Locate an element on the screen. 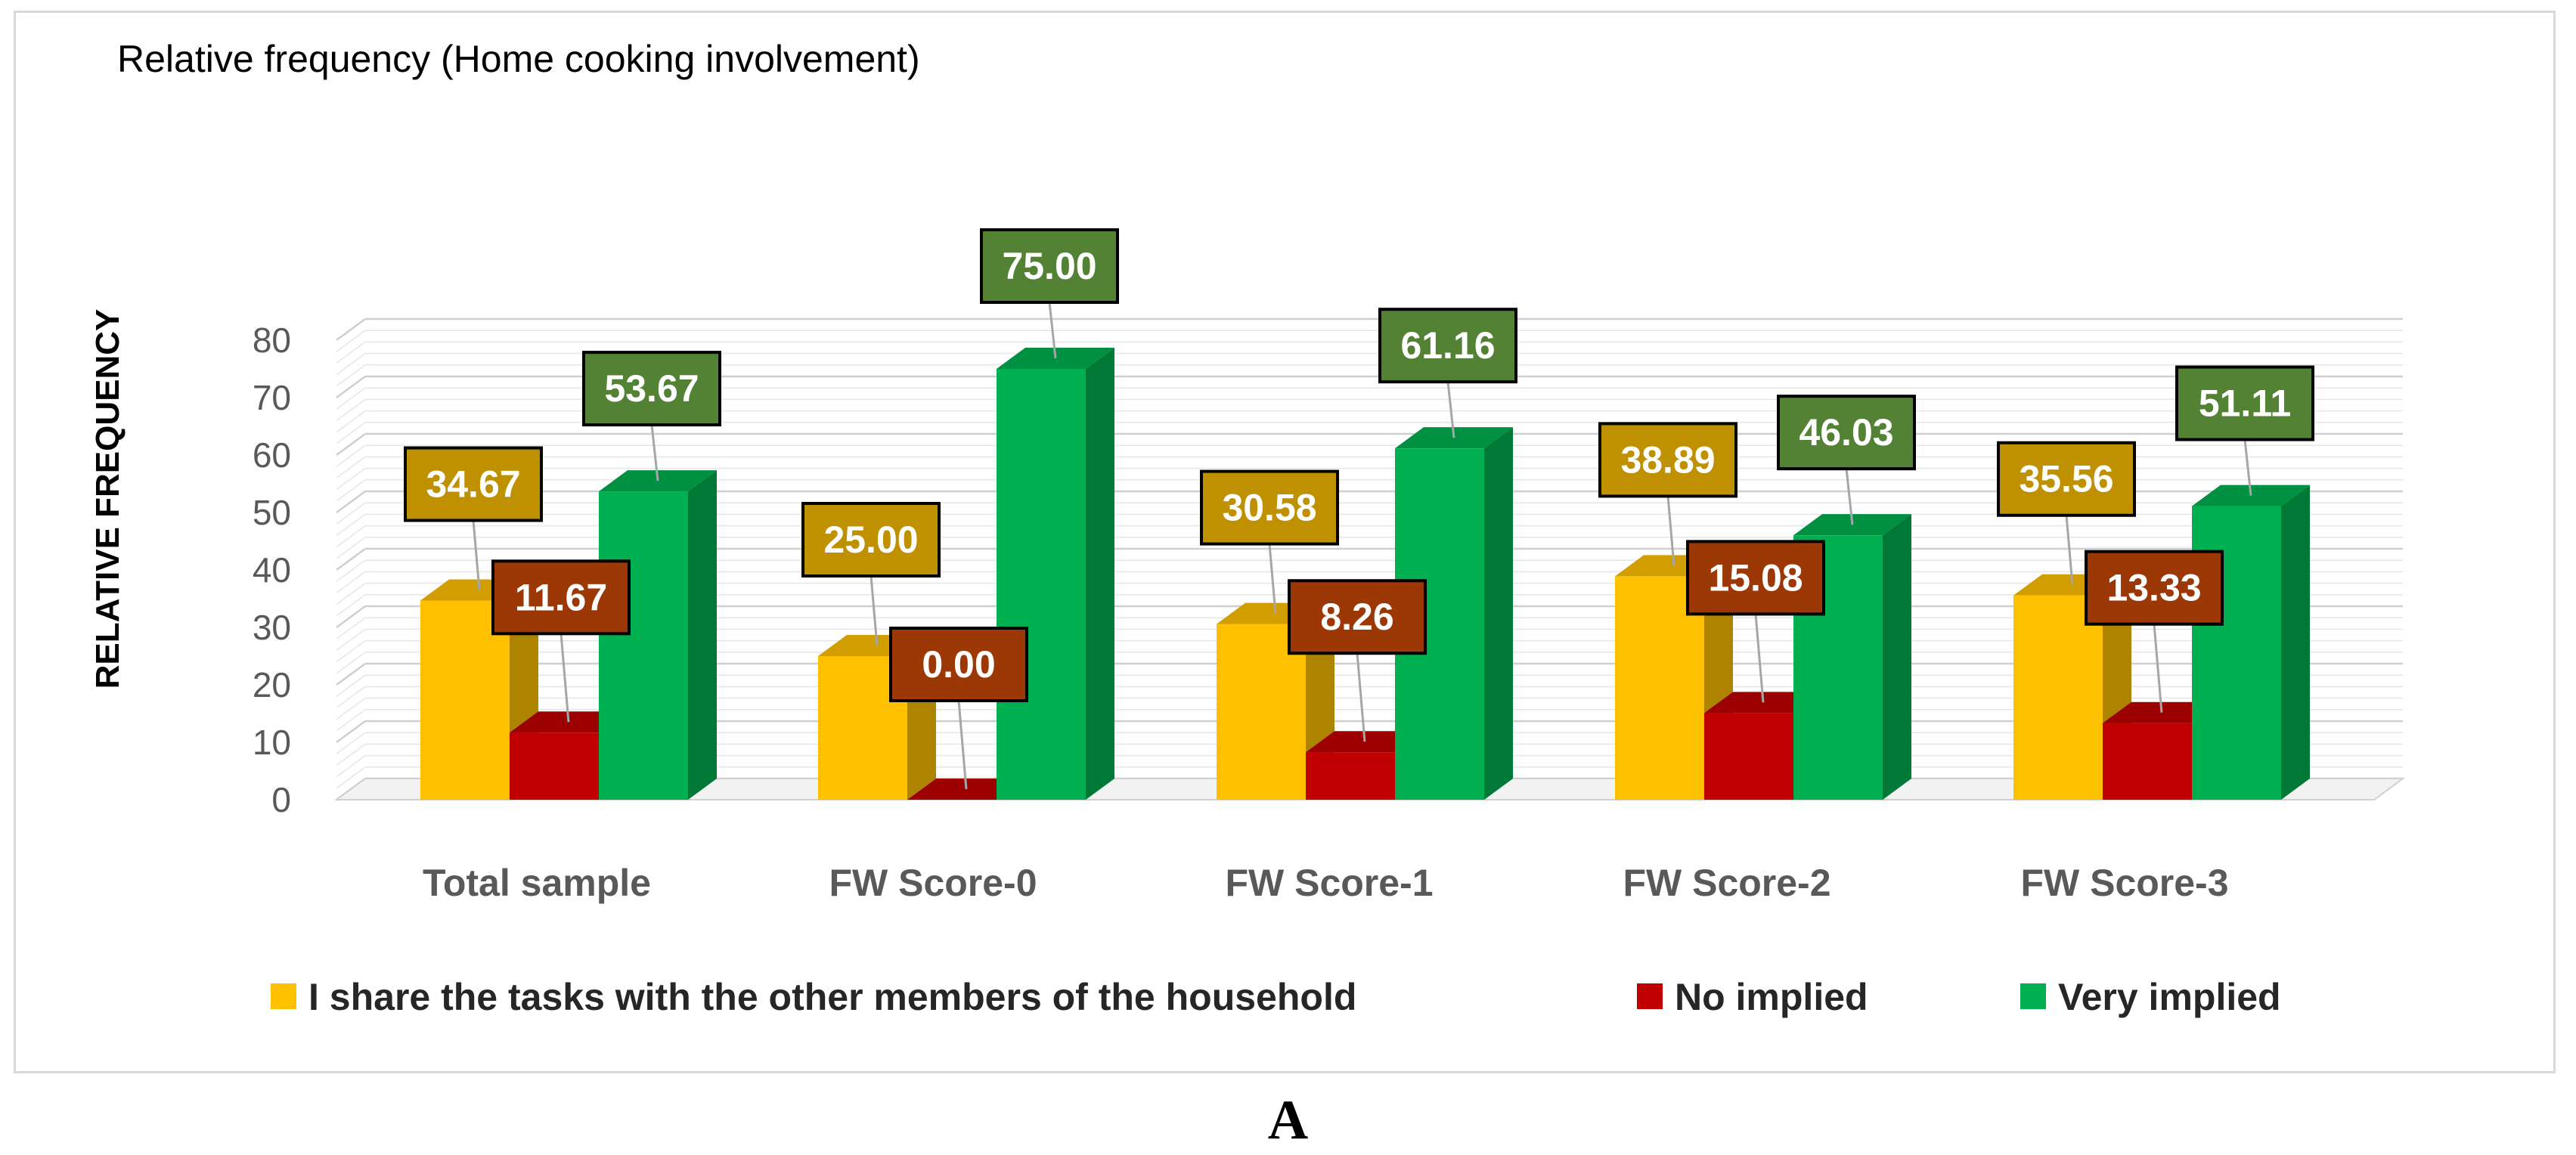  data-label-text: 53.67 is located at coordinates (651, 388).